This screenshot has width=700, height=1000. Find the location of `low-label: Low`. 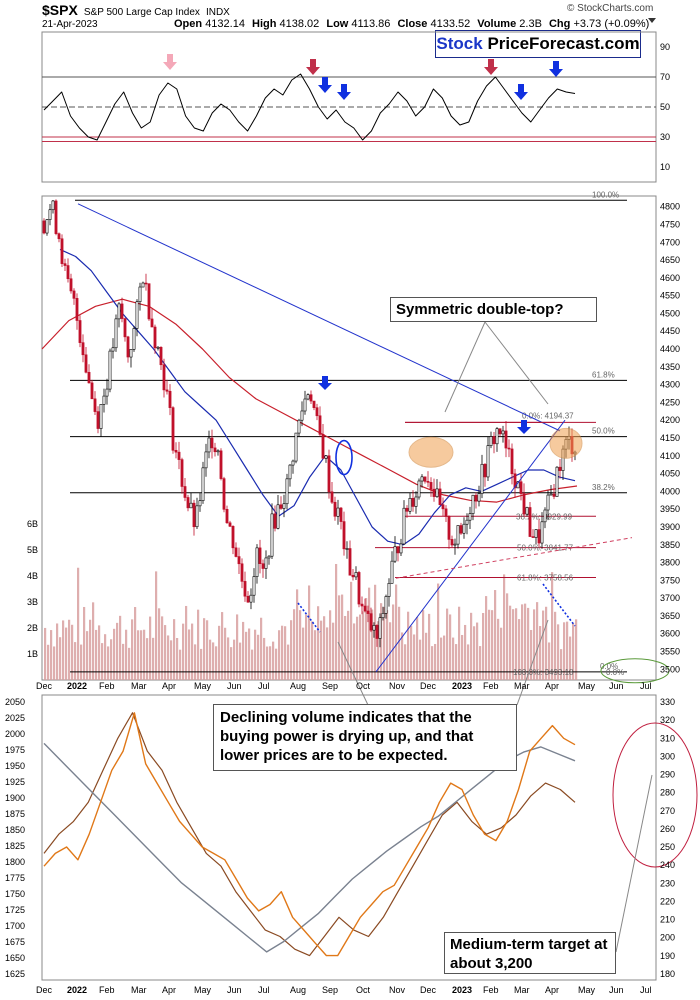

low-label: Low is located at coordinates (337, 24).